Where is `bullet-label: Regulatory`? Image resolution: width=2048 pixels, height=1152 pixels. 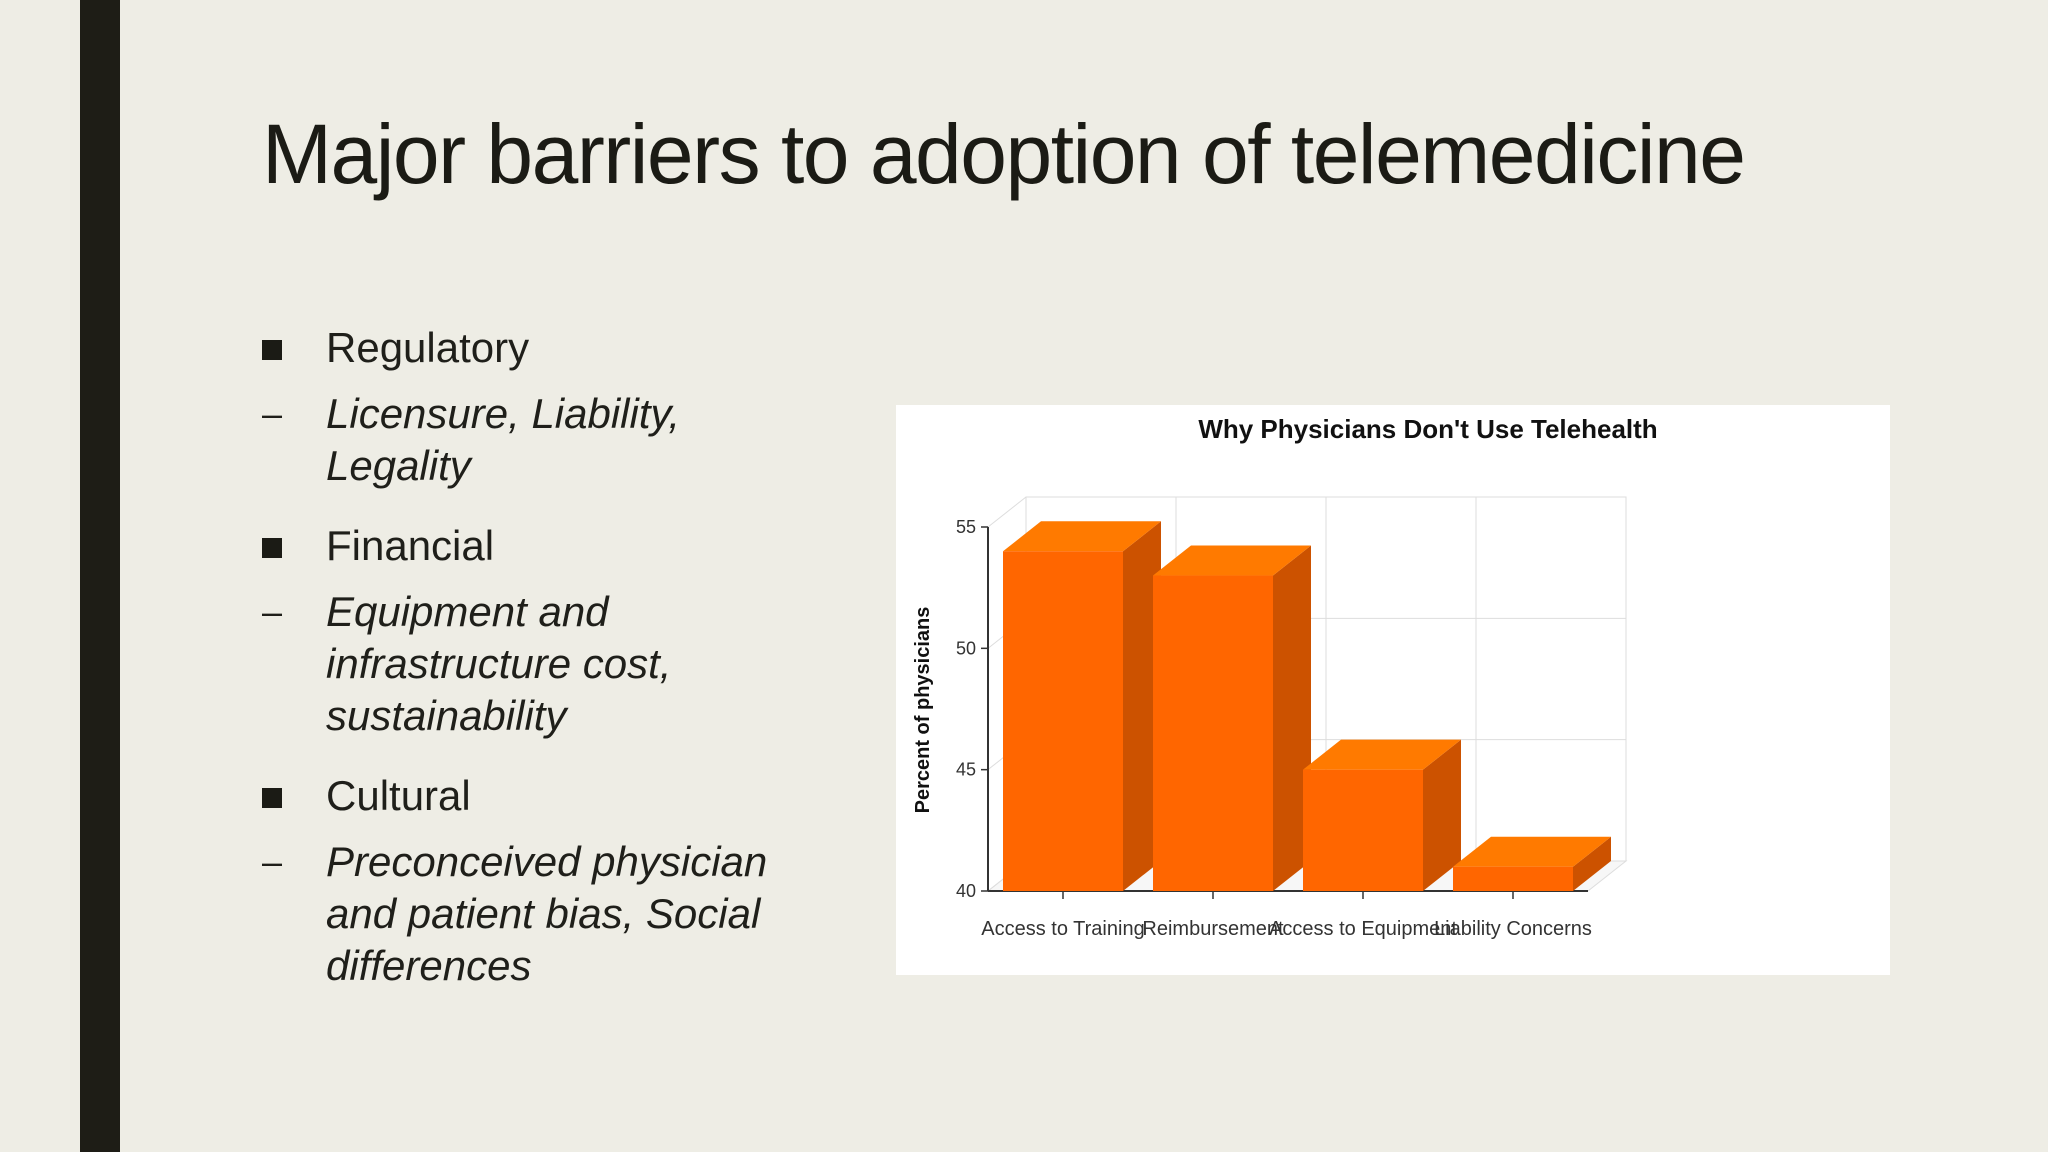 bullet-label: Regulatory is located at coordinates (428, 347).